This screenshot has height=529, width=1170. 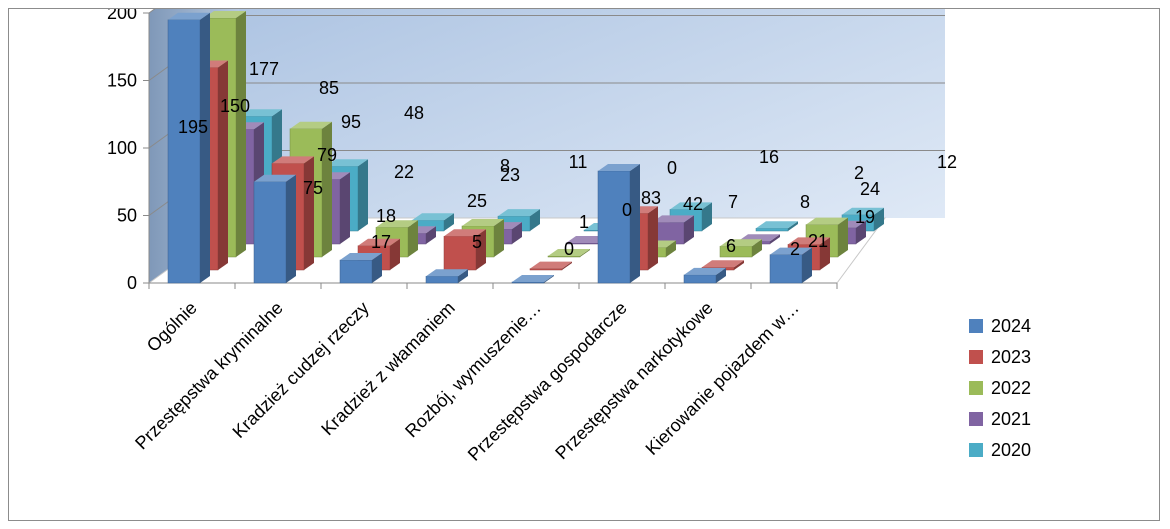 What do you see at coordinates (209, 376) in the screenshot?
I see `category-label: Przestępstwa kryminalne` at bounding box center [209, 376].